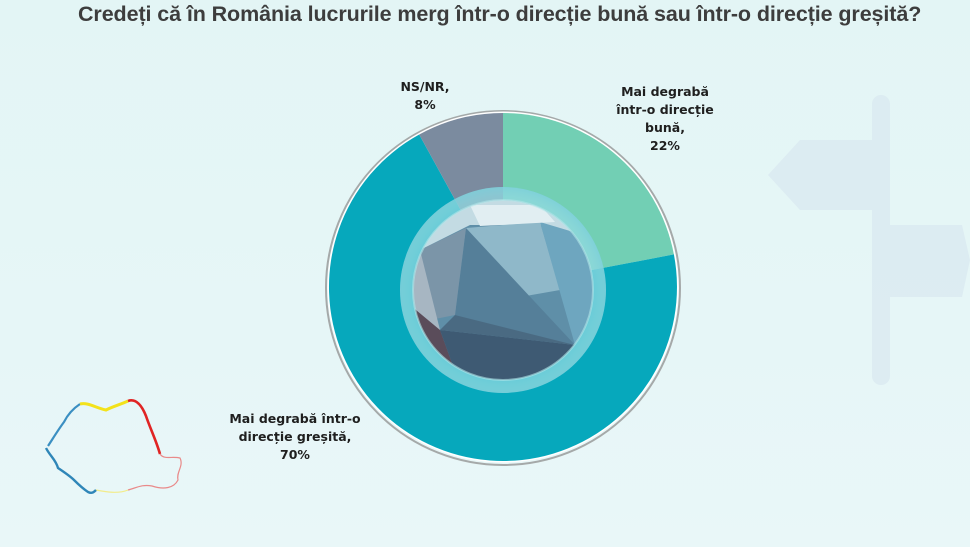 Image resolution: width=970 pixels, height=547 pixels. I want to click on label-nsnr: NS/NR, 8%, so click(425, 96).